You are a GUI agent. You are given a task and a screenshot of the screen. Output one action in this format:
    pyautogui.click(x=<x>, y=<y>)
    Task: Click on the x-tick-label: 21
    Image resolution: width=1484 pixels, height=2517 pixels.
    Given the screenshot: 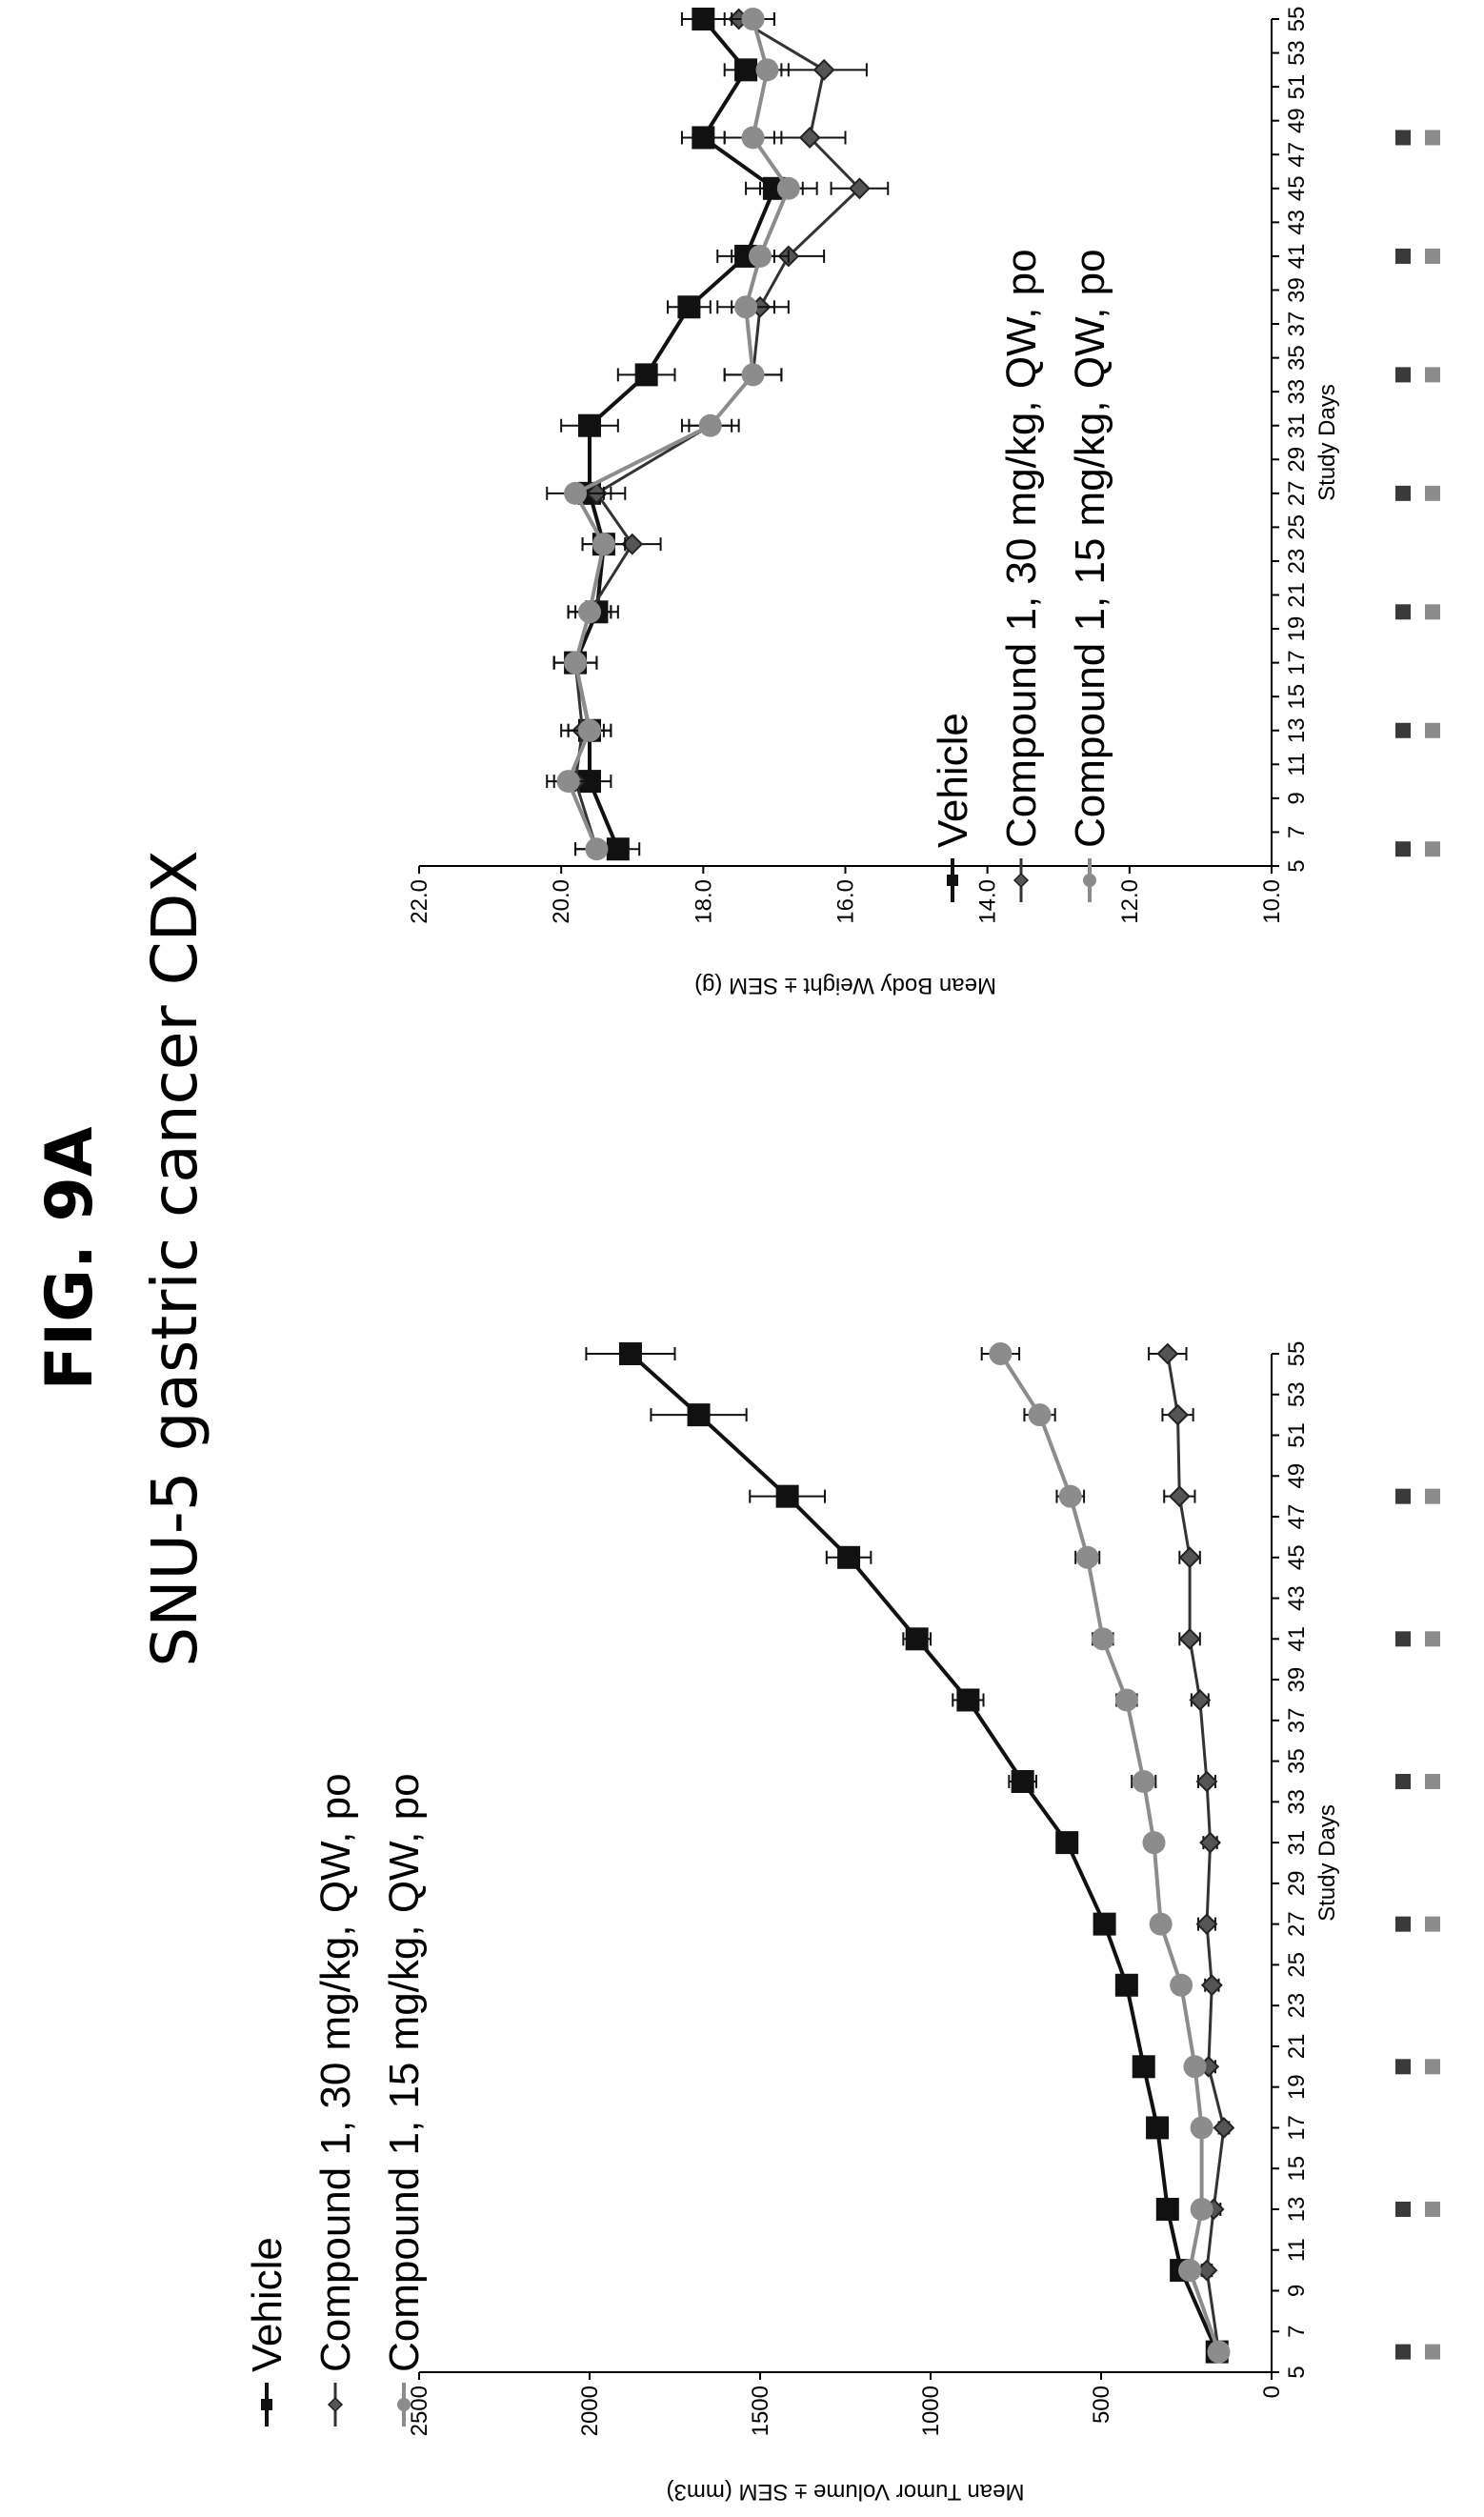 What is the action you would take?
    pyautogui.click(x=1297, y=595)
    